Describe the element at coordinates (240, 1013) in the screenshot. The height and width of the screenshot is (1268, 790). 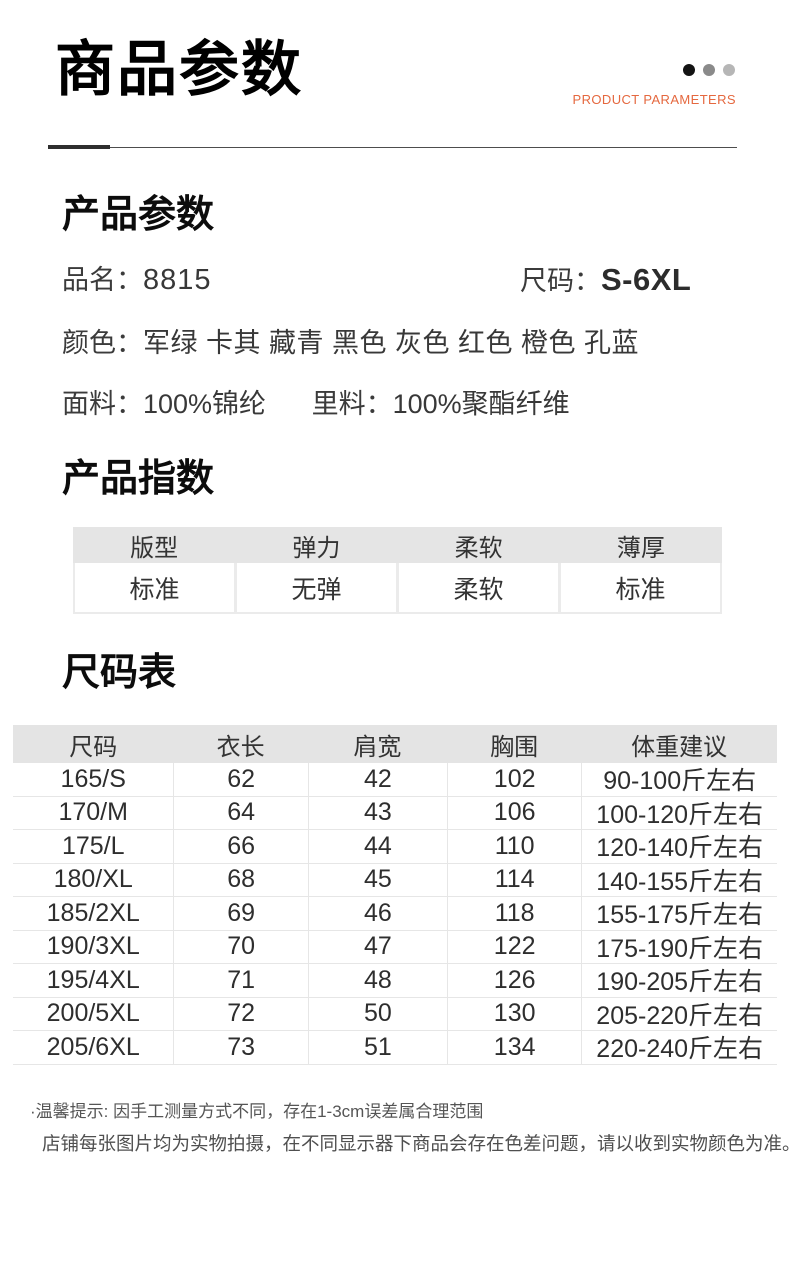
I see `size-value-cell: 72` at that location.